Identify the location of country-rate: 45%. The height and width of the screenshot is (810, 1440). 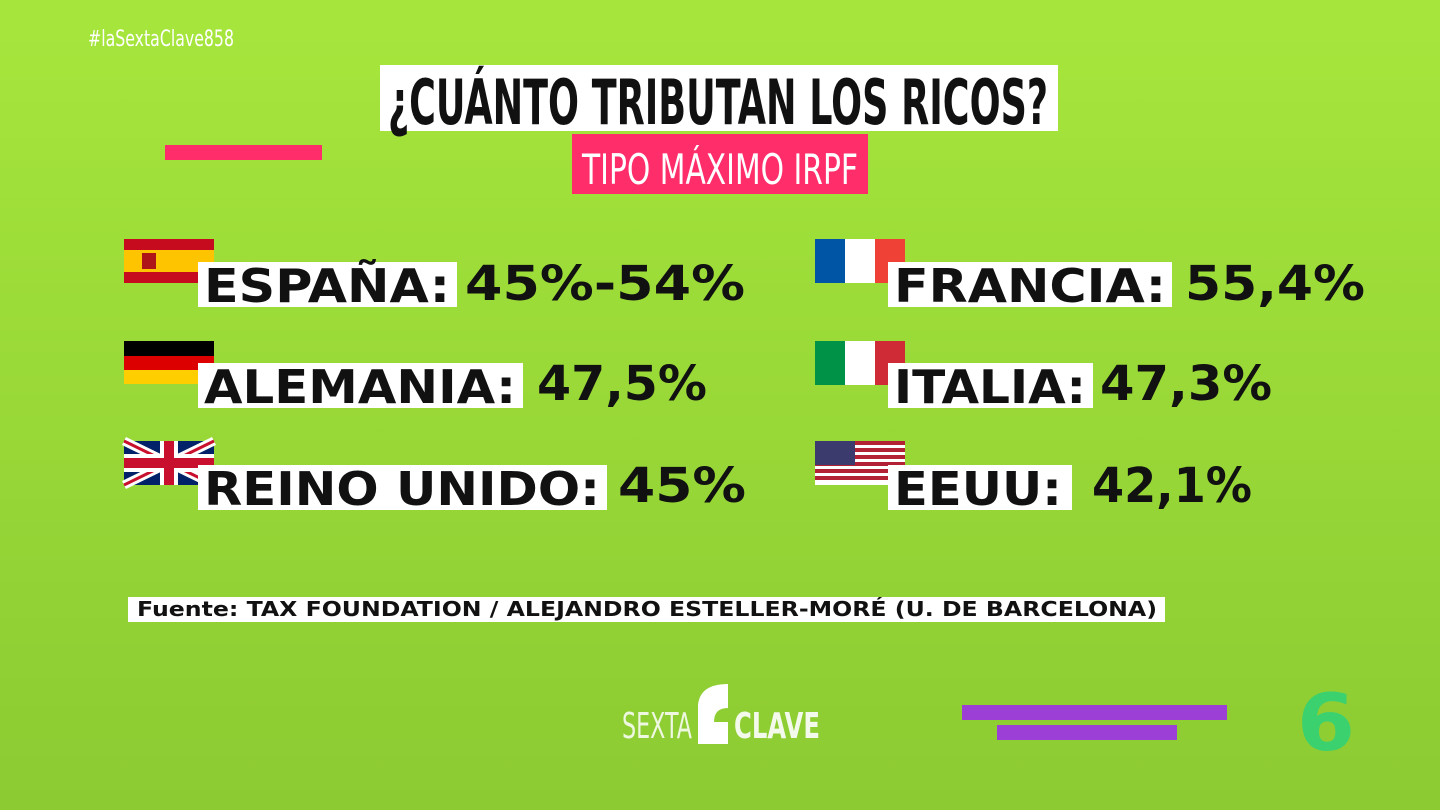
(682, 486).